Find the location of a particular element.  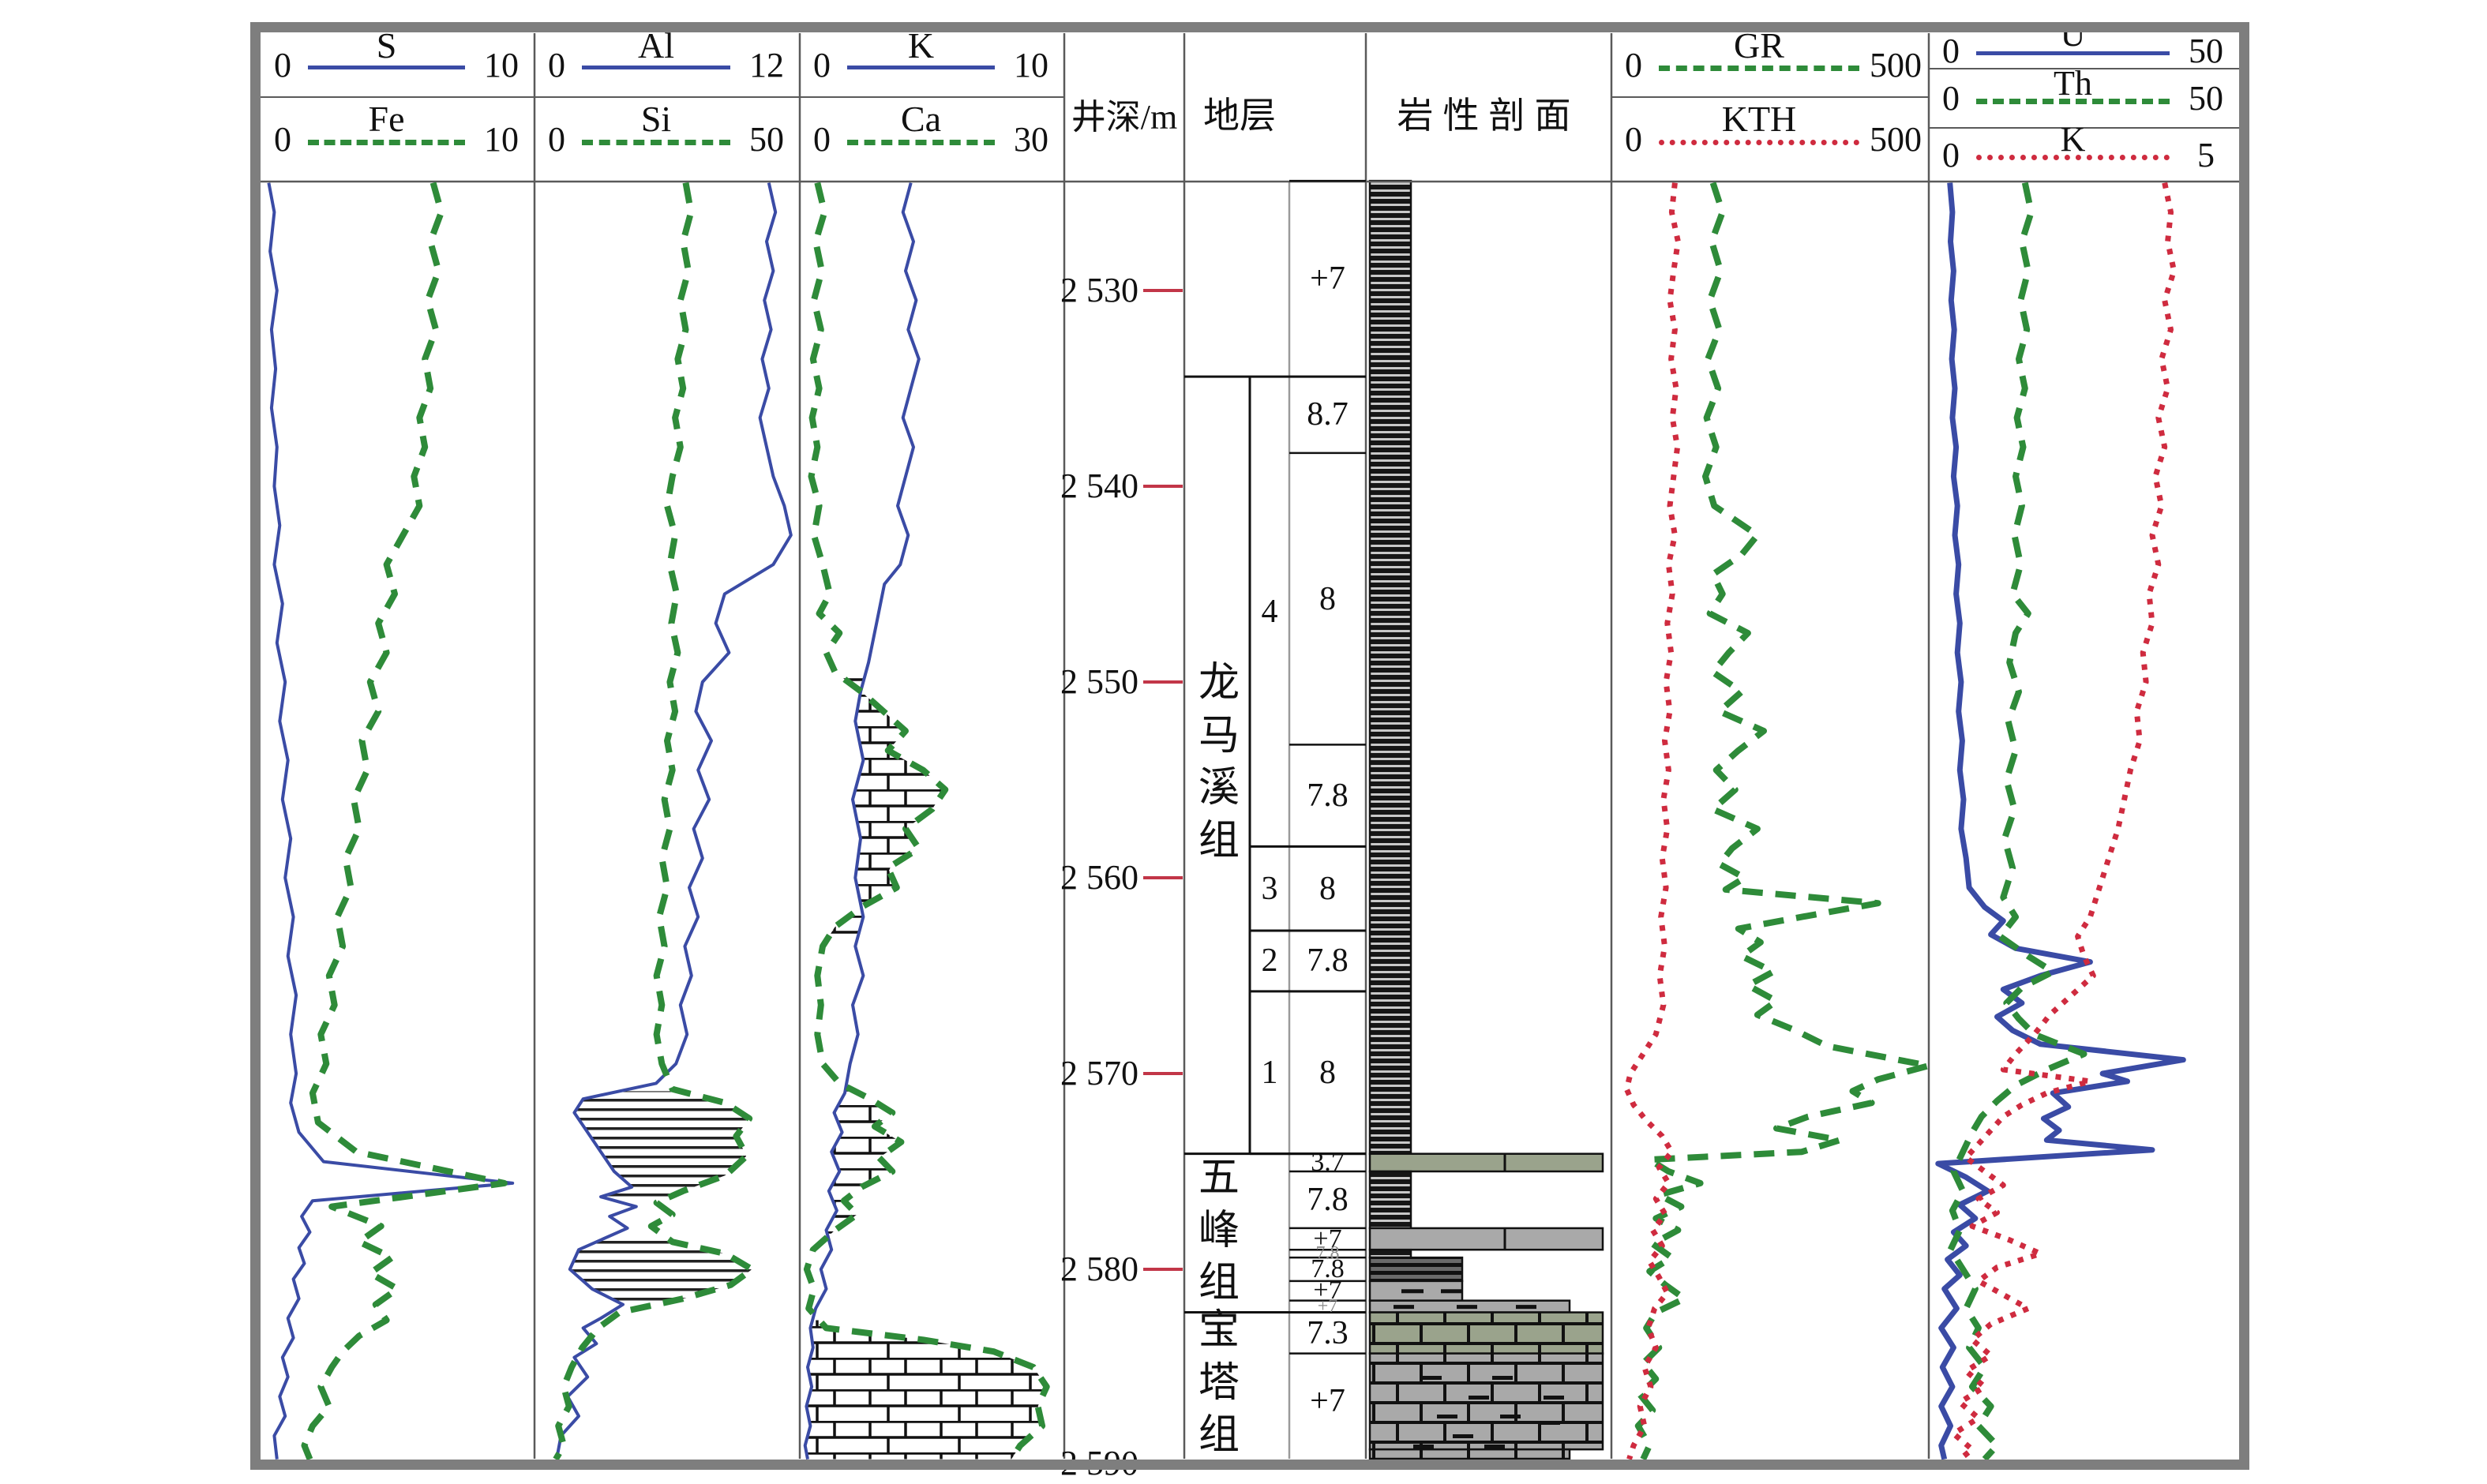

depth-tick-label: 2 560 is located at coordinates (1099, 878).